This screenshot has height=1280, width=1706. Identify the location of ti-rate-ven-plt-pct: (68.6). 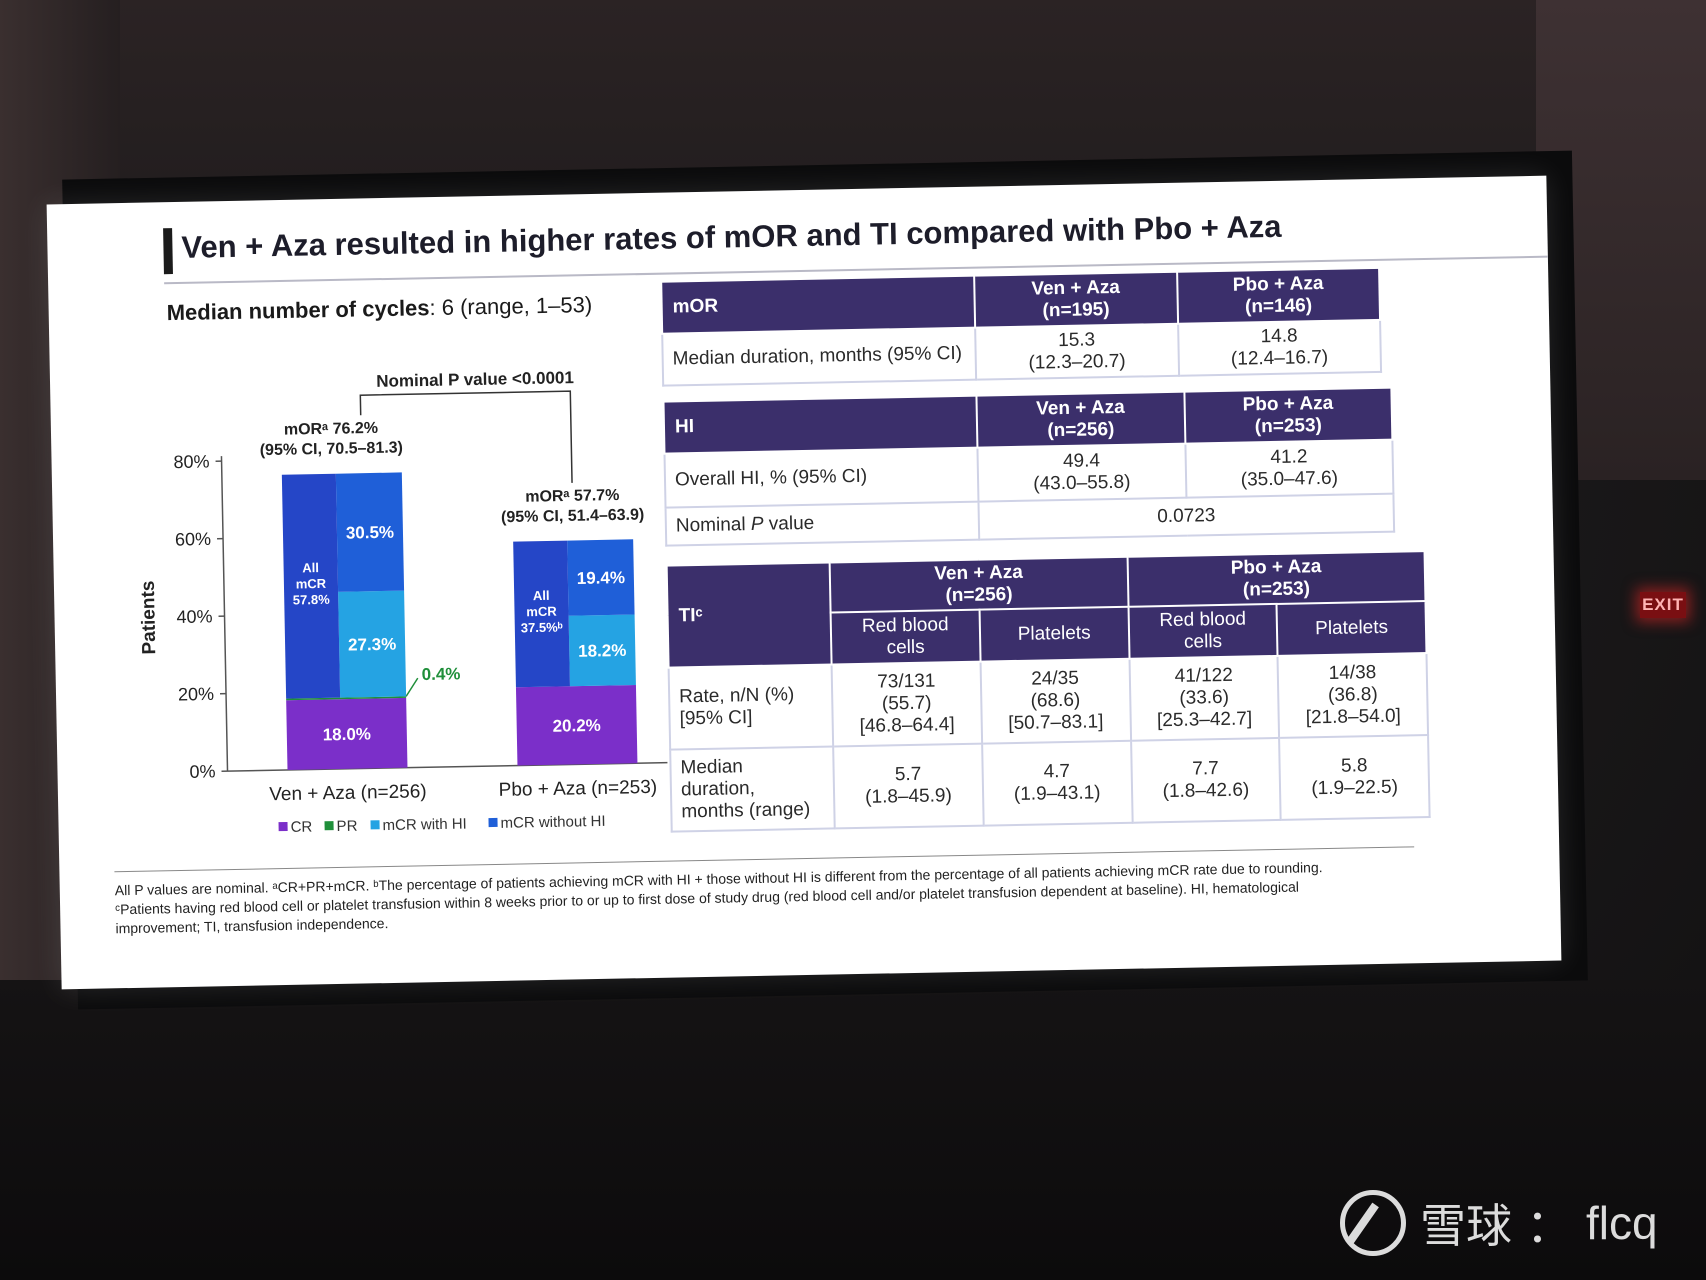
(1055, 700).